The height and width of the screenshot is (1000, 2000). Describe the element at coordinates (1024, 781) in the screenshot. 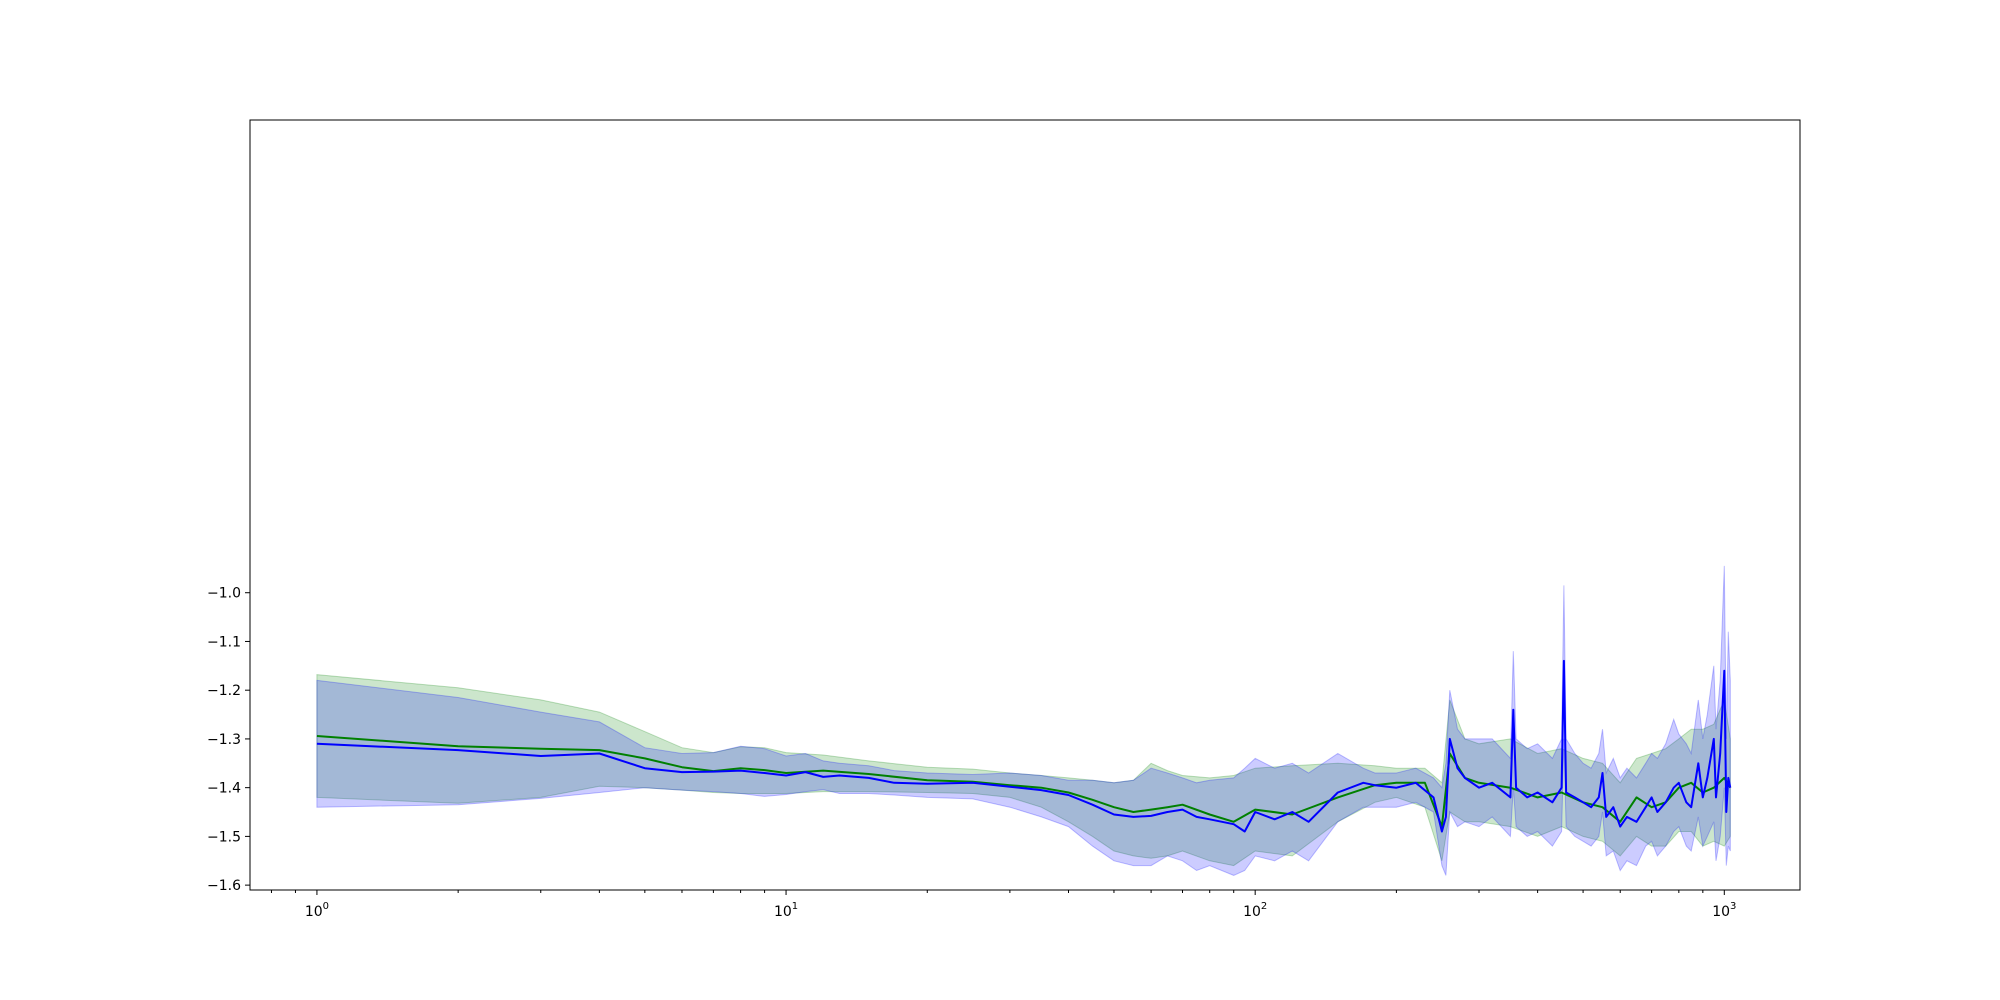

I see `series-1-line` at that location.